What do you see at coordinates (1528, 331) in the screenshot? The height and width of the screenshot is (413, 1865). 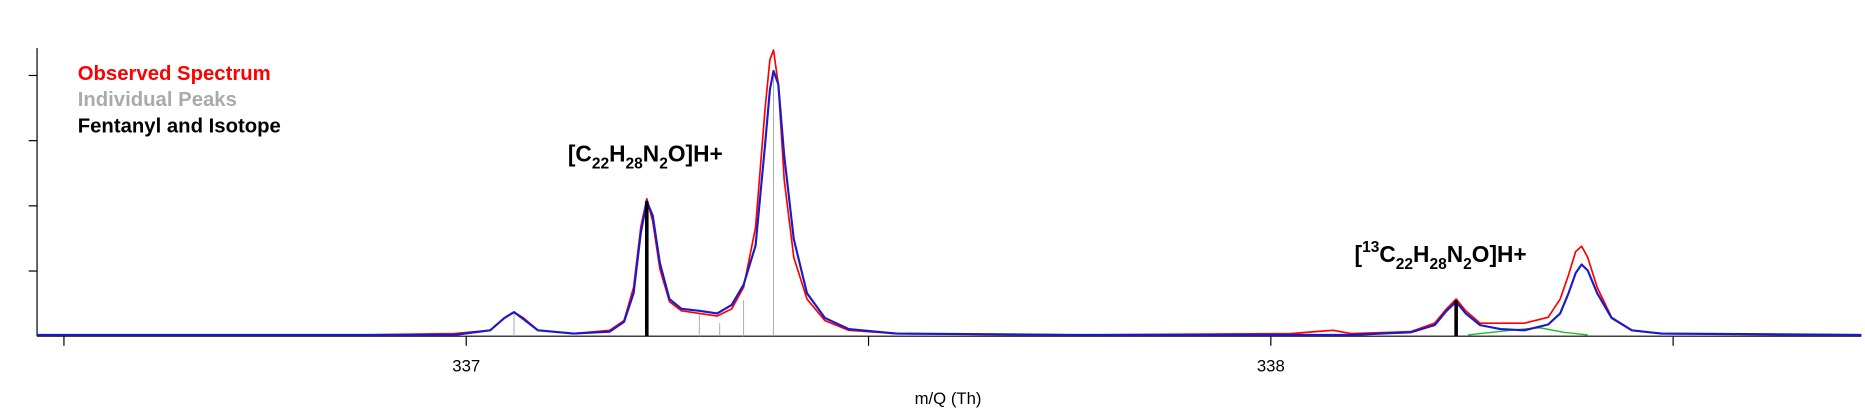 I see `component-curve` at bounding box center [1528, 331].